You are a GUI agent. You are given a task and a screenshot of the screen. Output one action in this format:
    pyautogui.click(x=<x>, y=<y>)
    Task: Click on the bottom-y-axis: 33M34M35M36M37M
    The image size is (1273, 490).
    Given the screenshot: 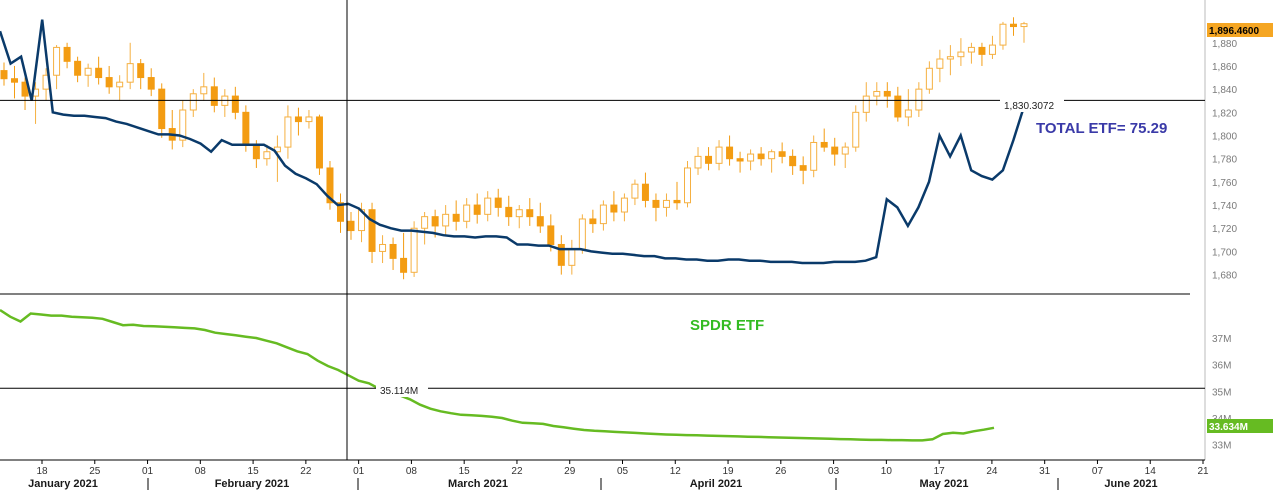 What is the action you would take?
    pyautogui.click(x=1221, y=393)
    